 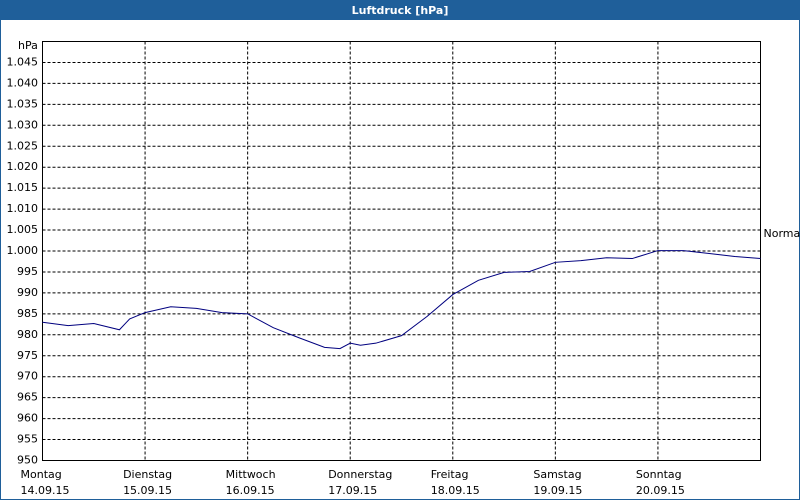 I want to click on x-tick-date: 17.09.15, so click(x=352, y=490).